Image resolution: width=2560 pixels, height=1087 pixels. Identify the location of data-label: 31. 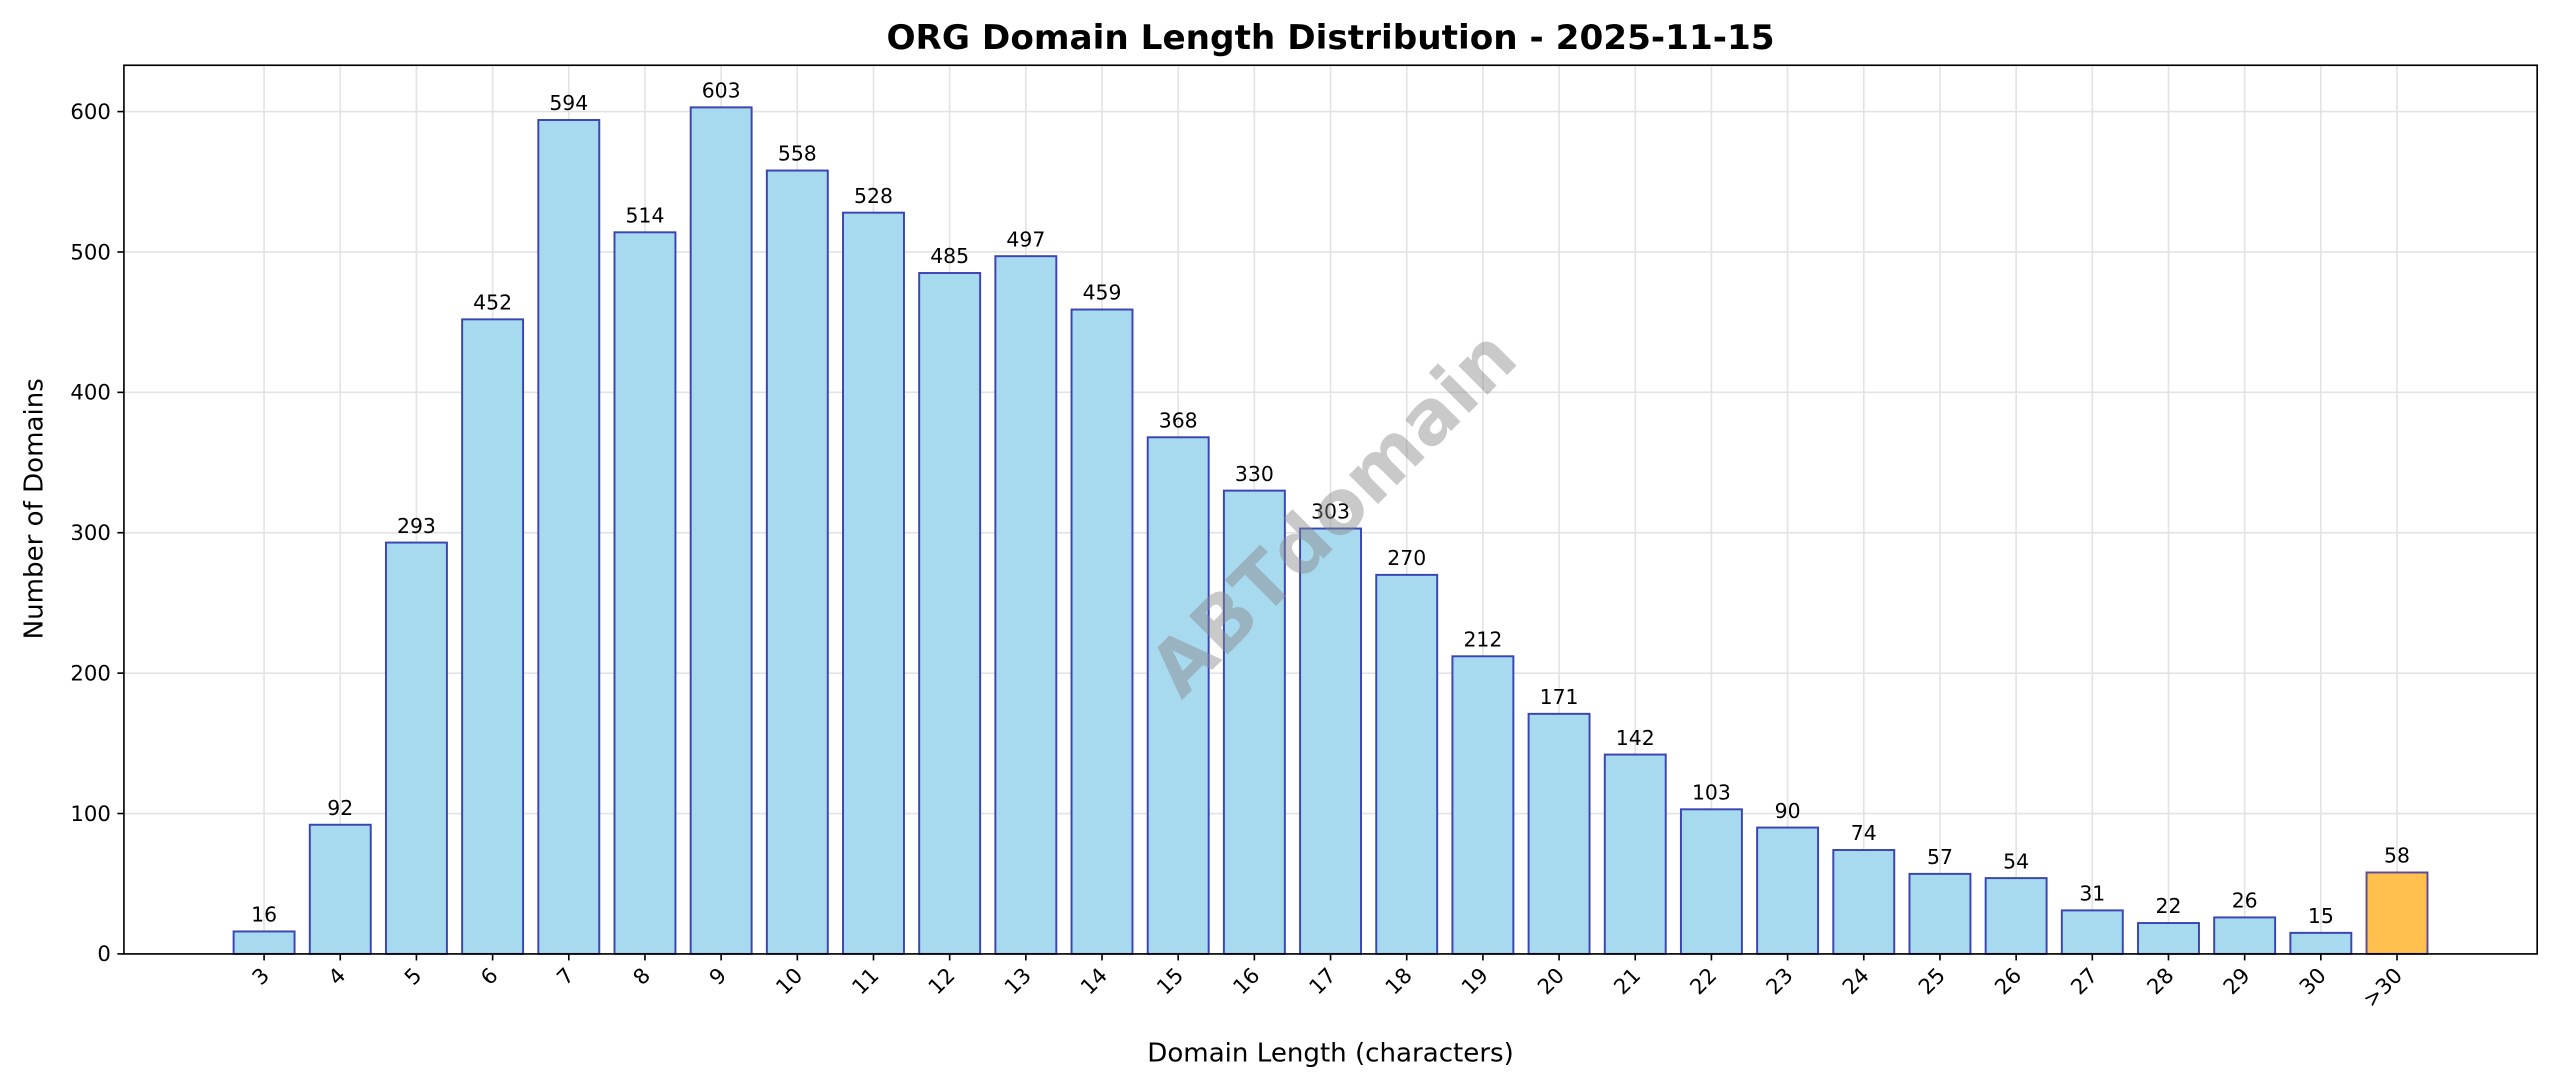
(2092, 894).